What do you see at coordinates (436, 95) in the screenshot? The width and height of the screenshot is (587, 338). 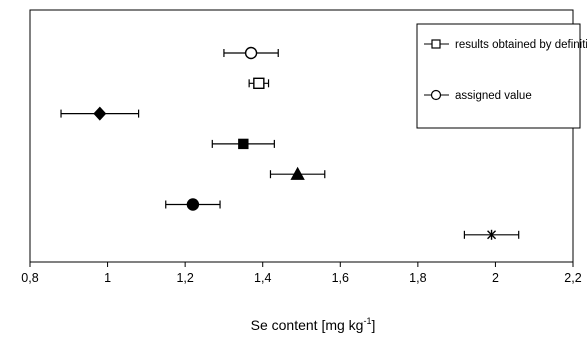 I see `open-circle-icon` at bounding box center [436, 95].